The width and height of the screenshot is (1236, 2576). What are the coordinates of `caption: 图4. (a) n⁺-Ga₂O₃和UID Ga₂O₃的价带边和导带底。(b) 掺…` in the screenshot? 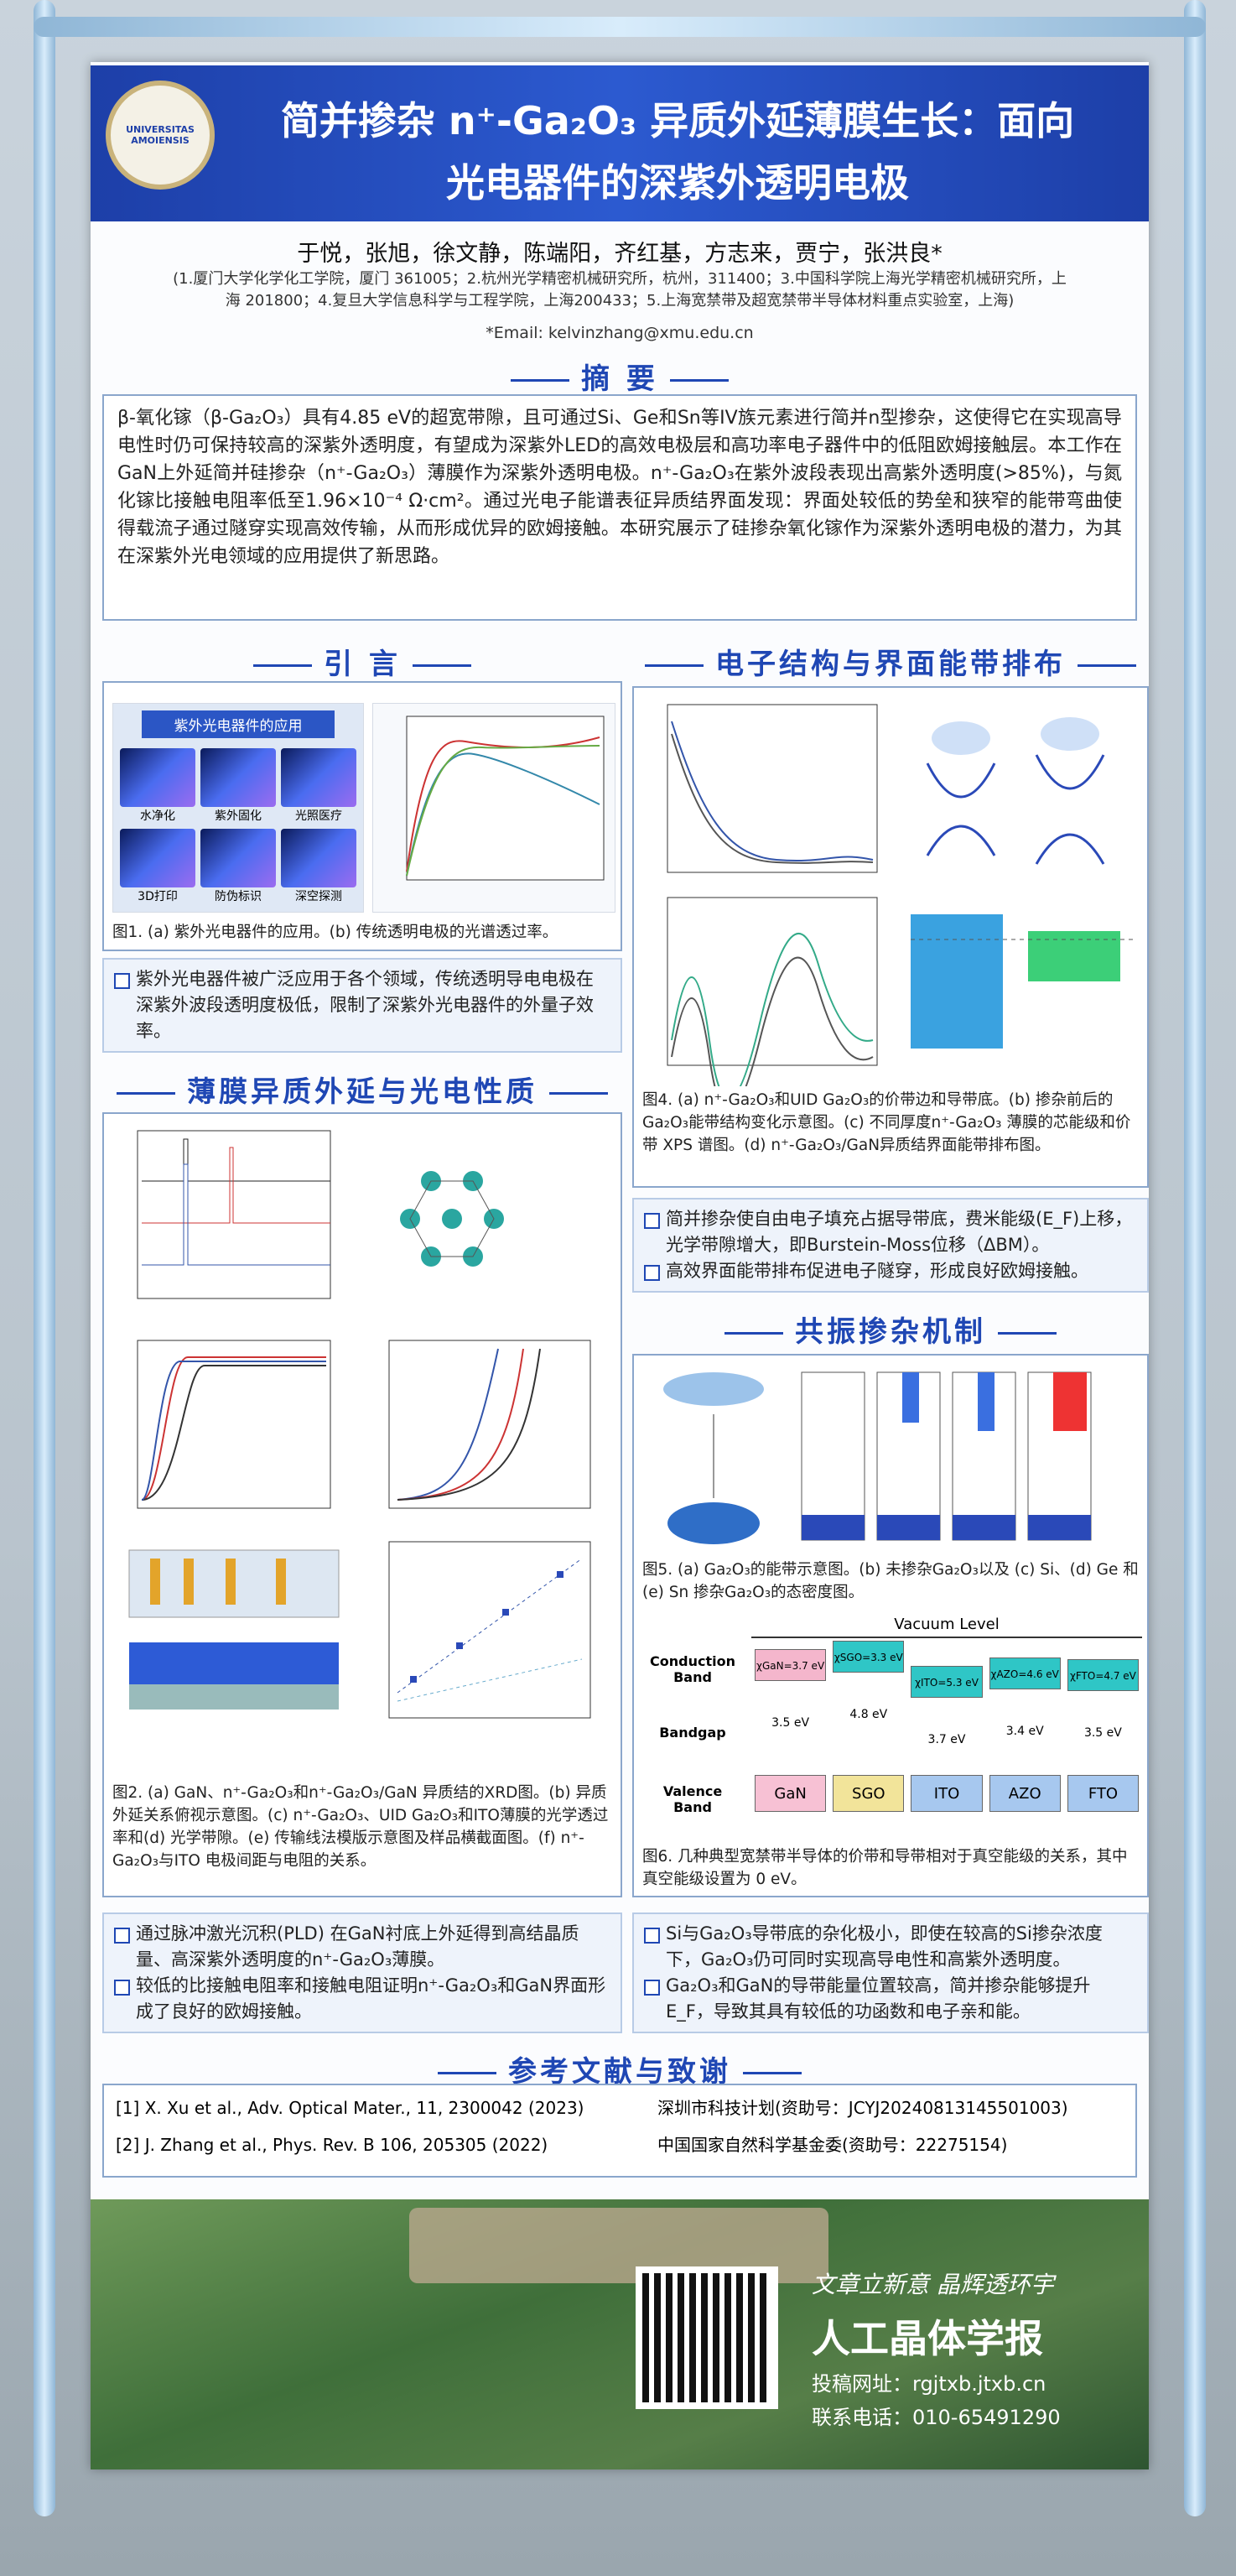 It's located at (886, 1122).